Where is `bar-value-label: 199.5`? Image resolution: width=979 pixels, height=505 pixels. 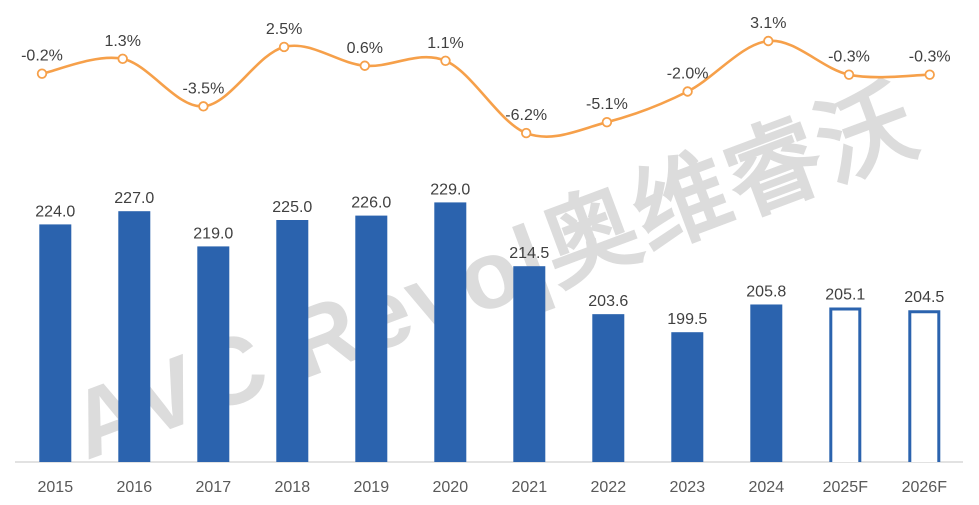 bar-value-label: 199.5 is located at coordinates (687, 319).